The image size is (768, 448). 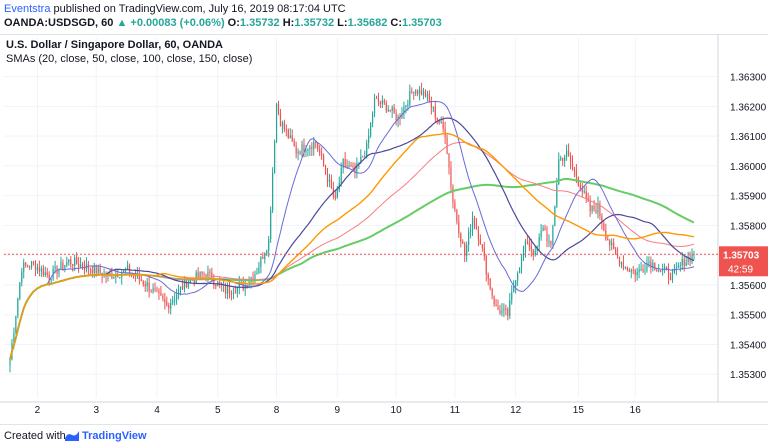 What do you see at coordinates (27, 9) in the screenshot?
I see `author-link: Eventstra` at bounding box center [27, 9].